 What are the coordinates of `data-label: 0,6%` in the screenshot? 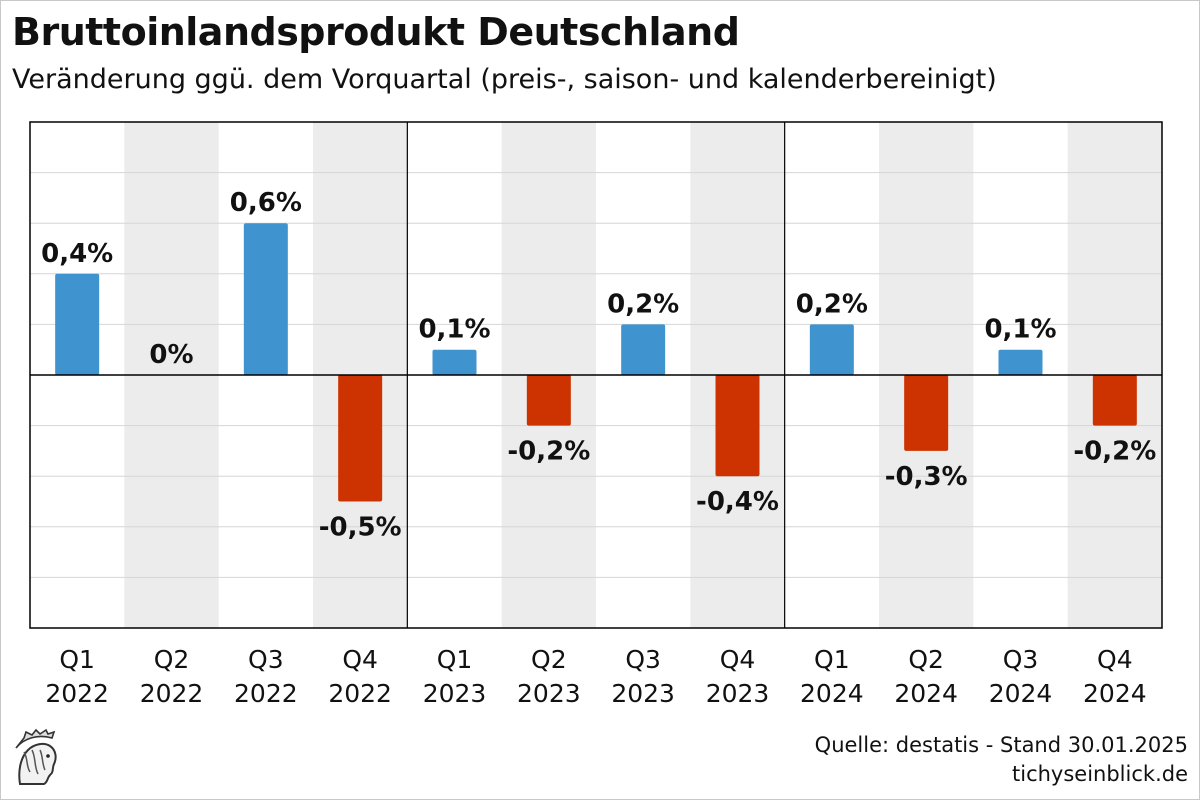 It's located at (266, 203).